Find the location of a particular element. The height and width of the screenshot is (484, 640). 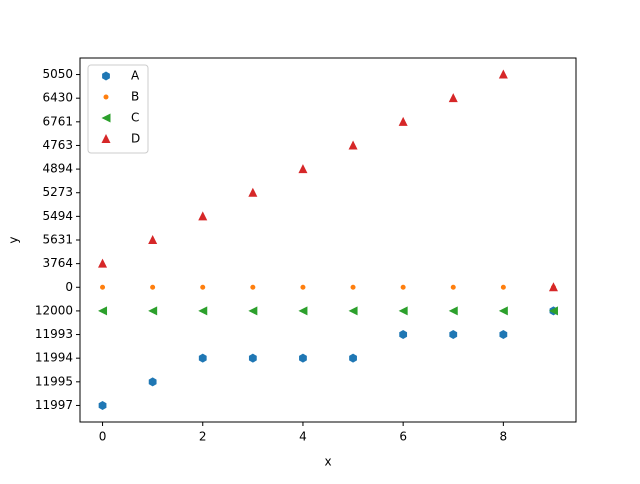

y-tick-label: 6430 is located at coordinates (57, 98).